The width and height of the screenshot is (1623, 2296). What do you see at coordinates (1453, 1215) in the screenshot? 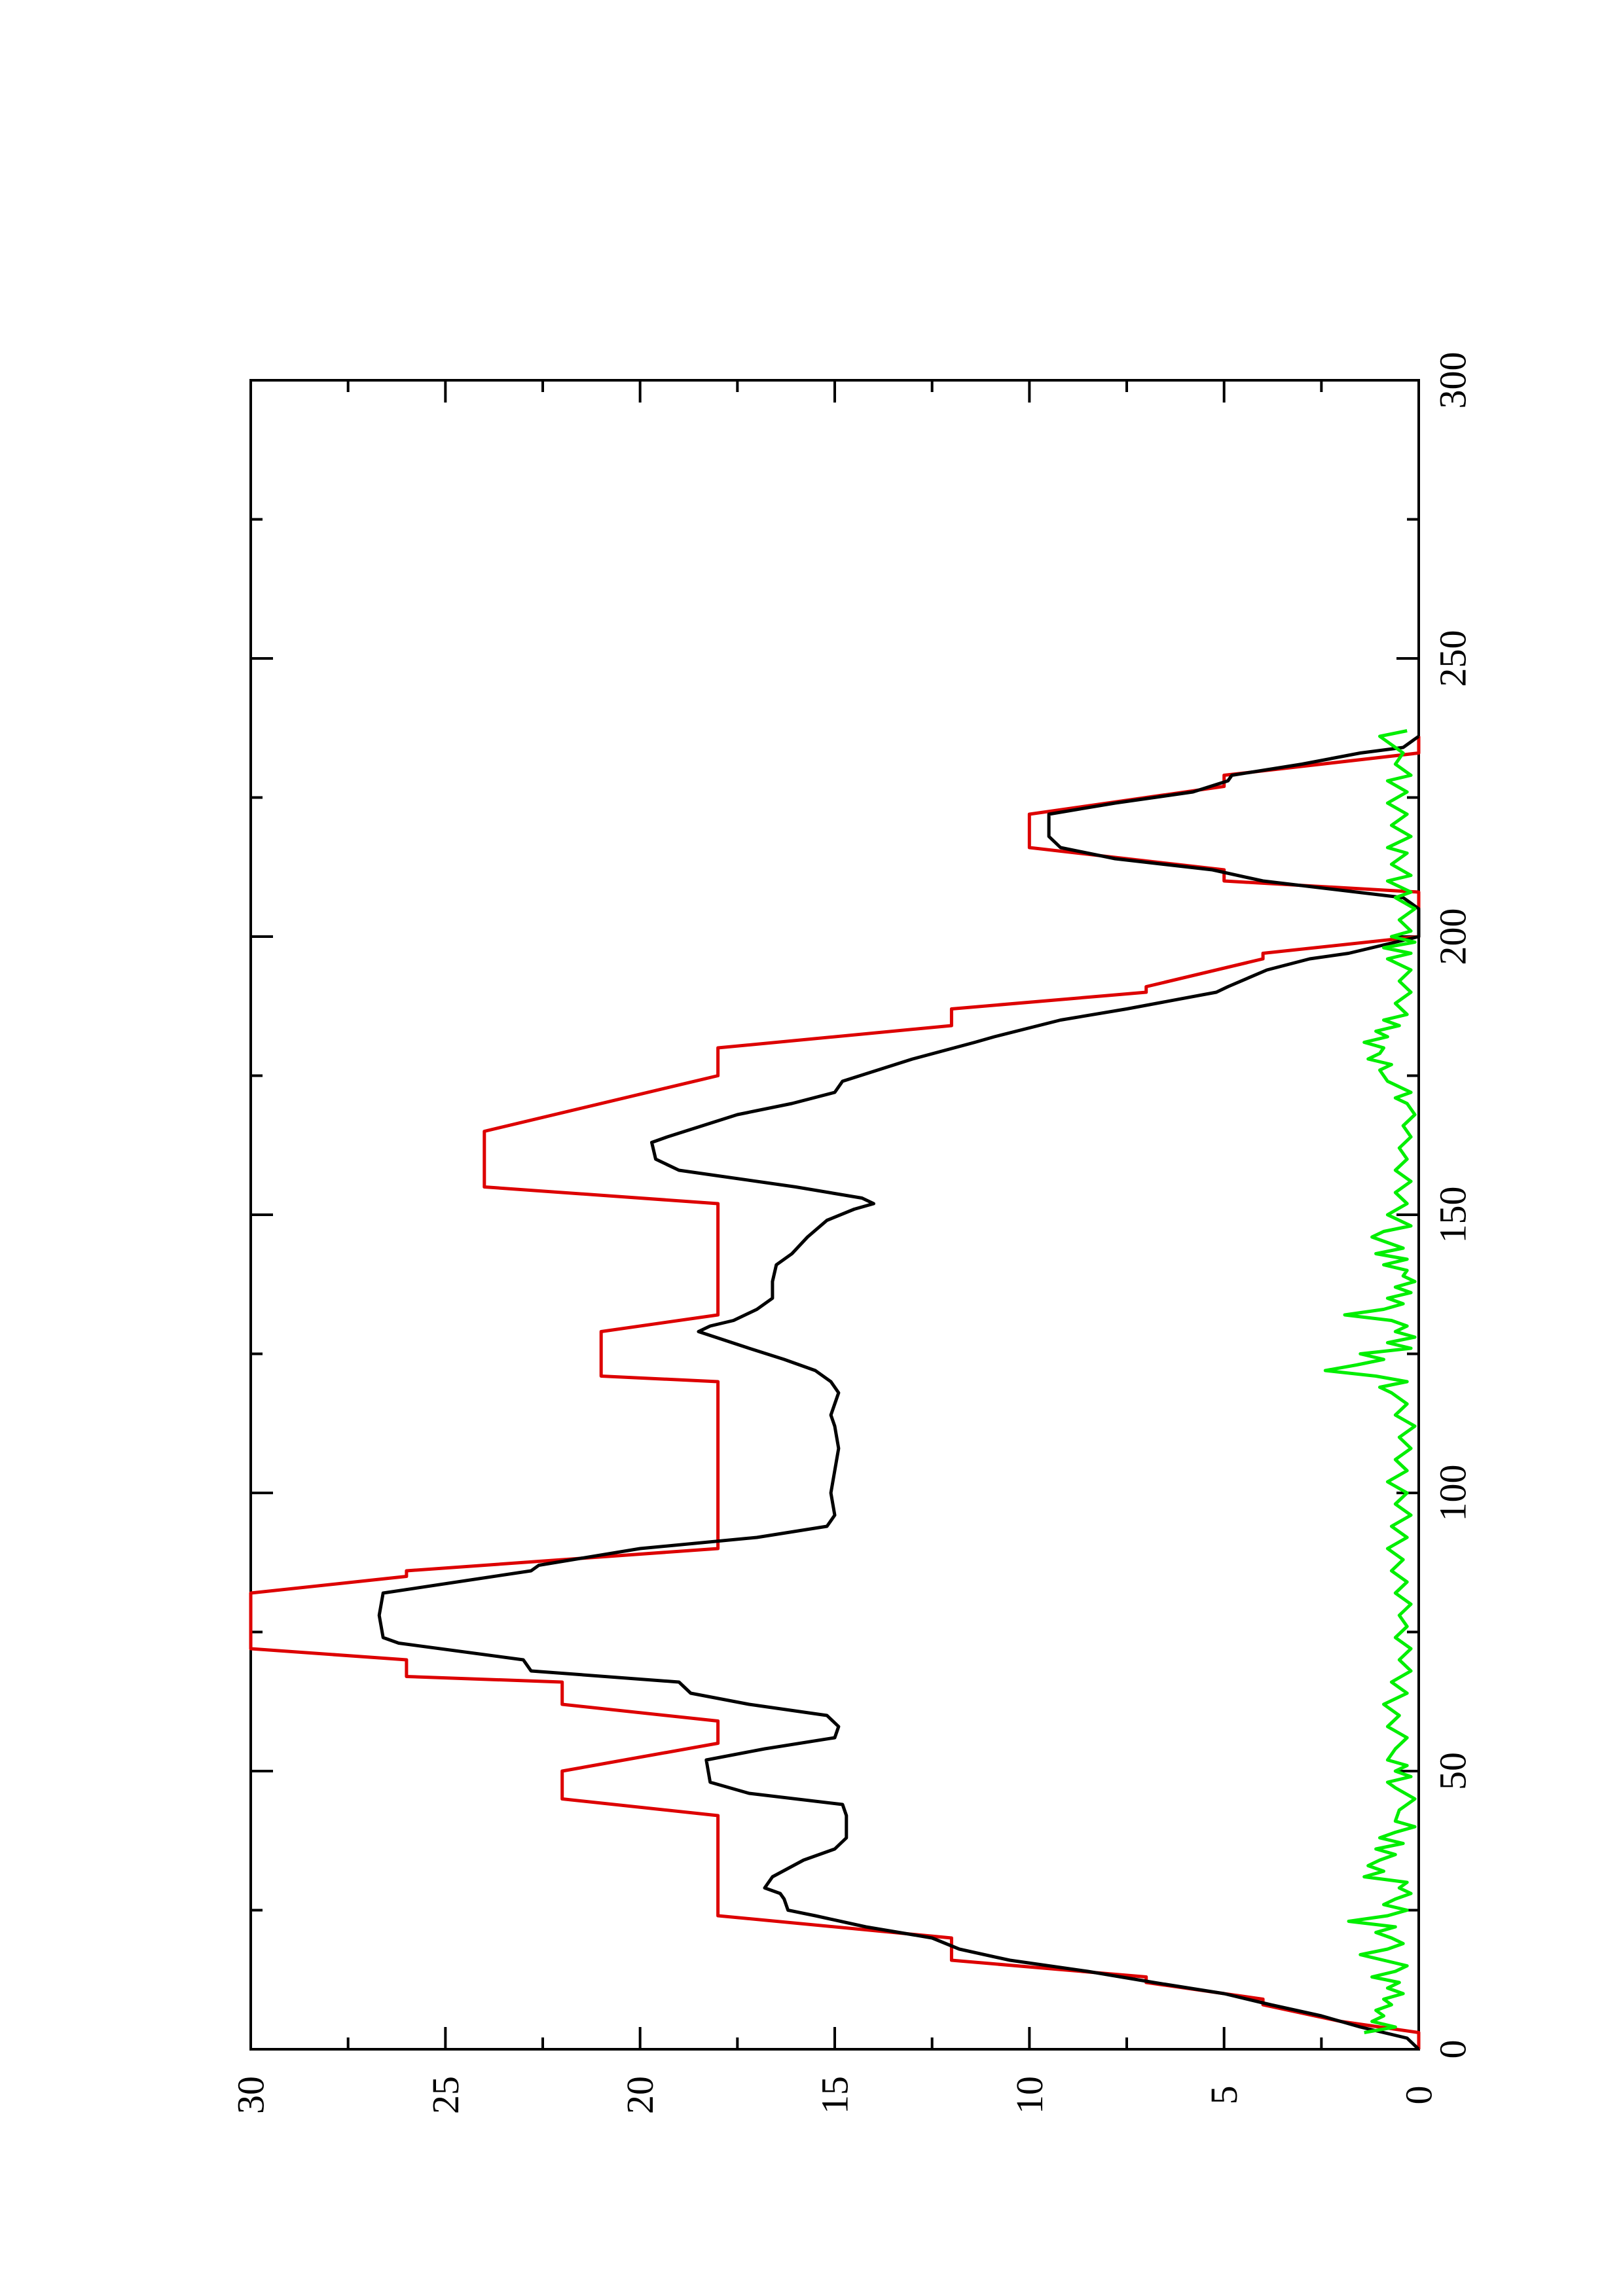
I see `x-tick-label: 150` at bounding box center [1453, 1215].